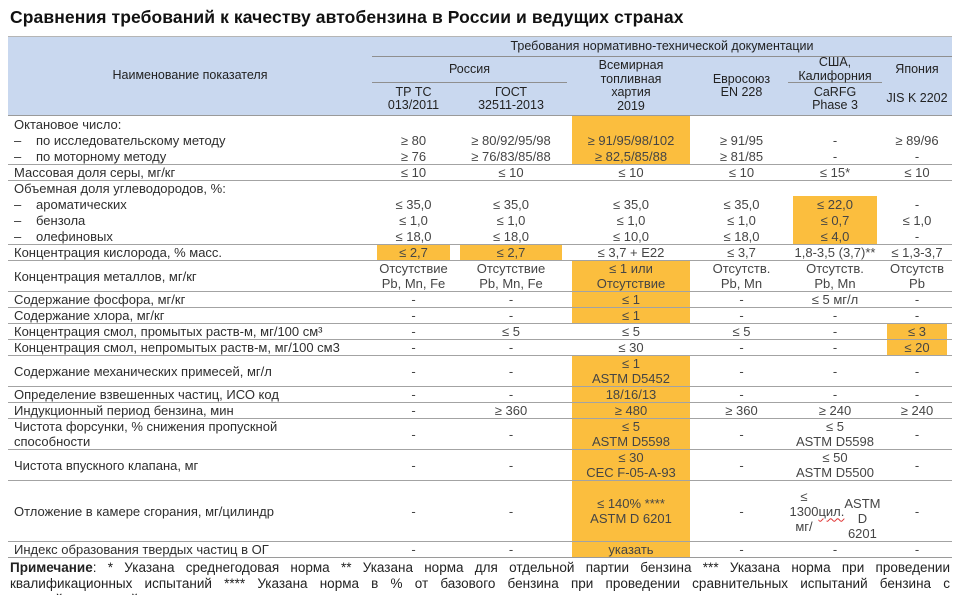 Image resolution: width=960 pixels, height=595 pixels. What do you see at coordinates (631, 410) in the screenshot?
I see `value-cell: ≥ 480` at bounding box center [631, 410].